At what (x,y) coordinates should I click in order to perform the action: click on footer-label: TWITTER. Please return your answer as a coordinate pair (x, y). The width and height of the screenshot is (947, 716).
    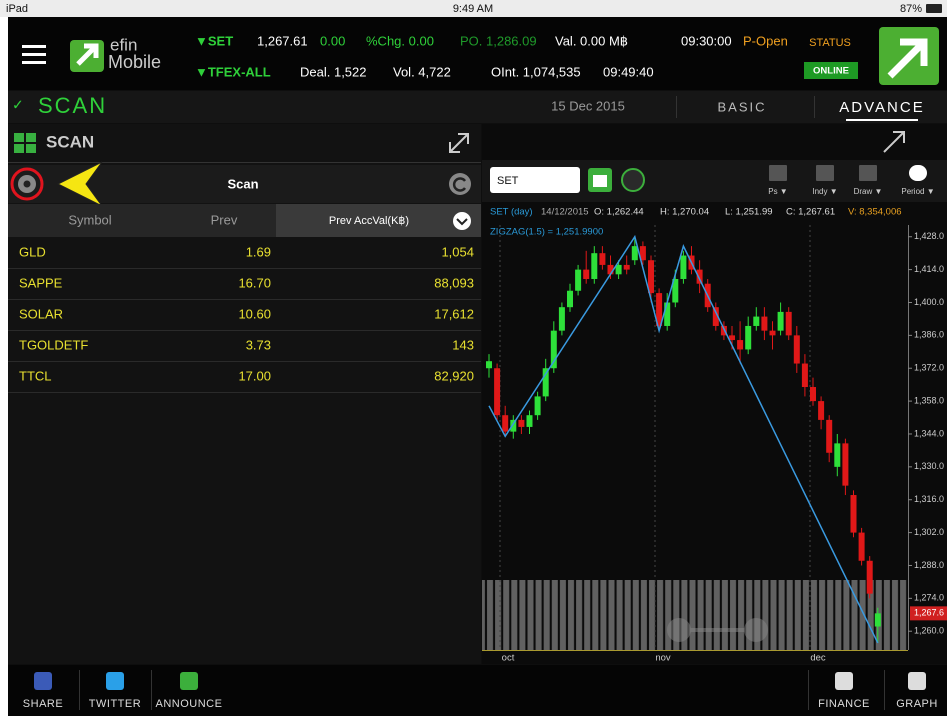
    Looking at the image, I should click on (115, 704).